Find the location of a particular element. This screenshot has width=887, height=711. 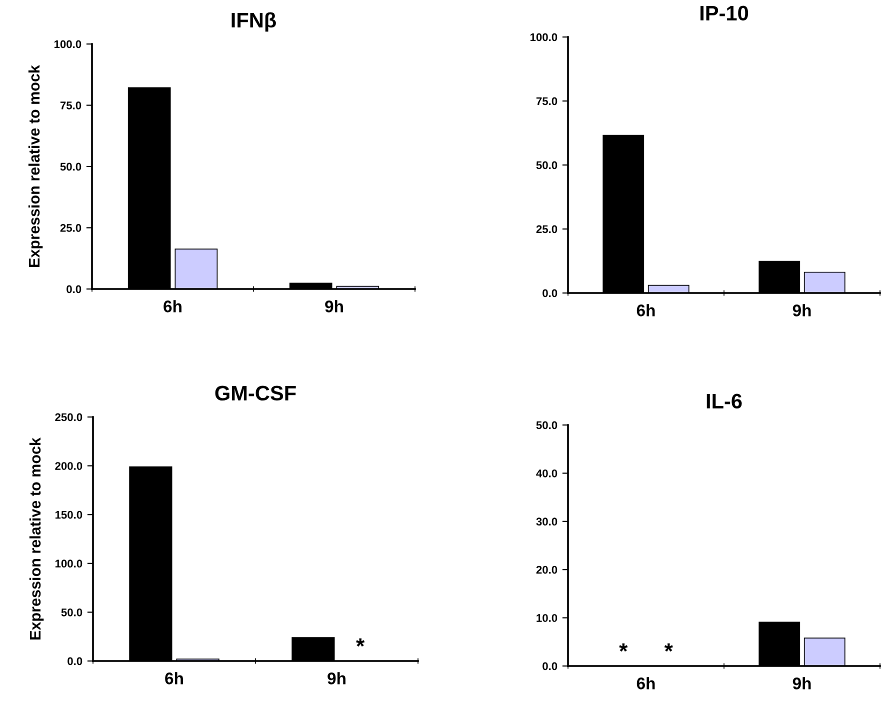

chart-title: IL-6 is located at coordinates (724, 401).